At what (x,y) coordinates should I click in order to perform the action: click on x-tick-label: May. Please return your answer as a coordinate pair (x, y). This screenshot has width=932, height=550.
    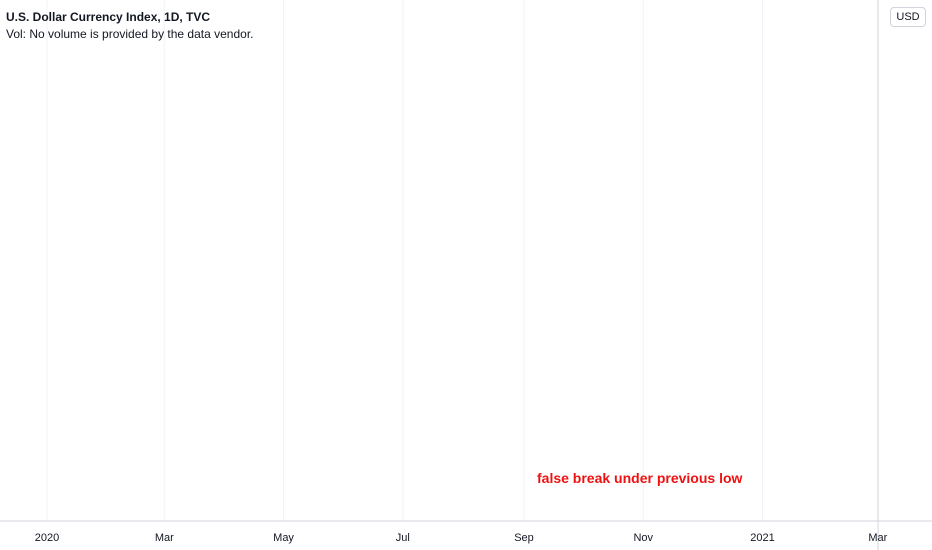
    Looking at the image, I should click on (283, 538).